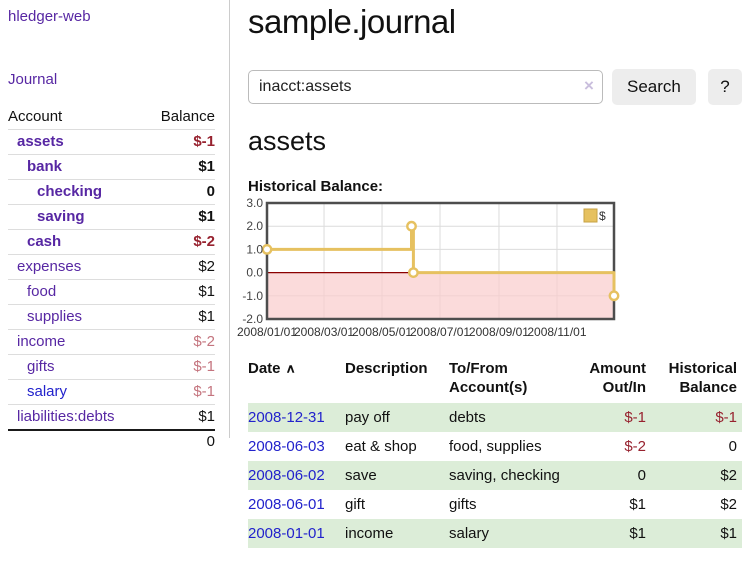  I want to click on transaction-accounts: saving, checking, so click(505, 475).